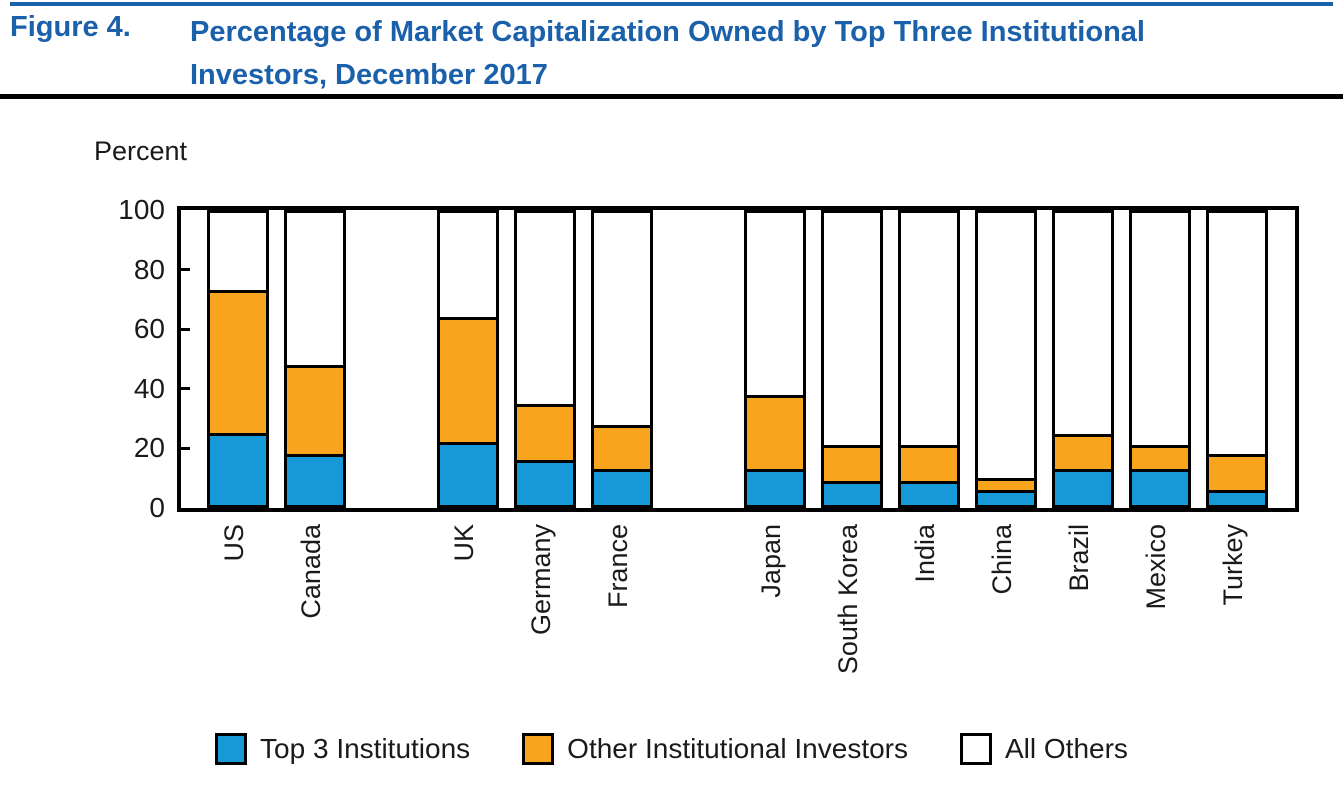 The height and width of the screenshot is (791, 1343). Describe the element at coordinates (1160, 329) in the screenshot. I see `segment-all-others-mexico` at that location.